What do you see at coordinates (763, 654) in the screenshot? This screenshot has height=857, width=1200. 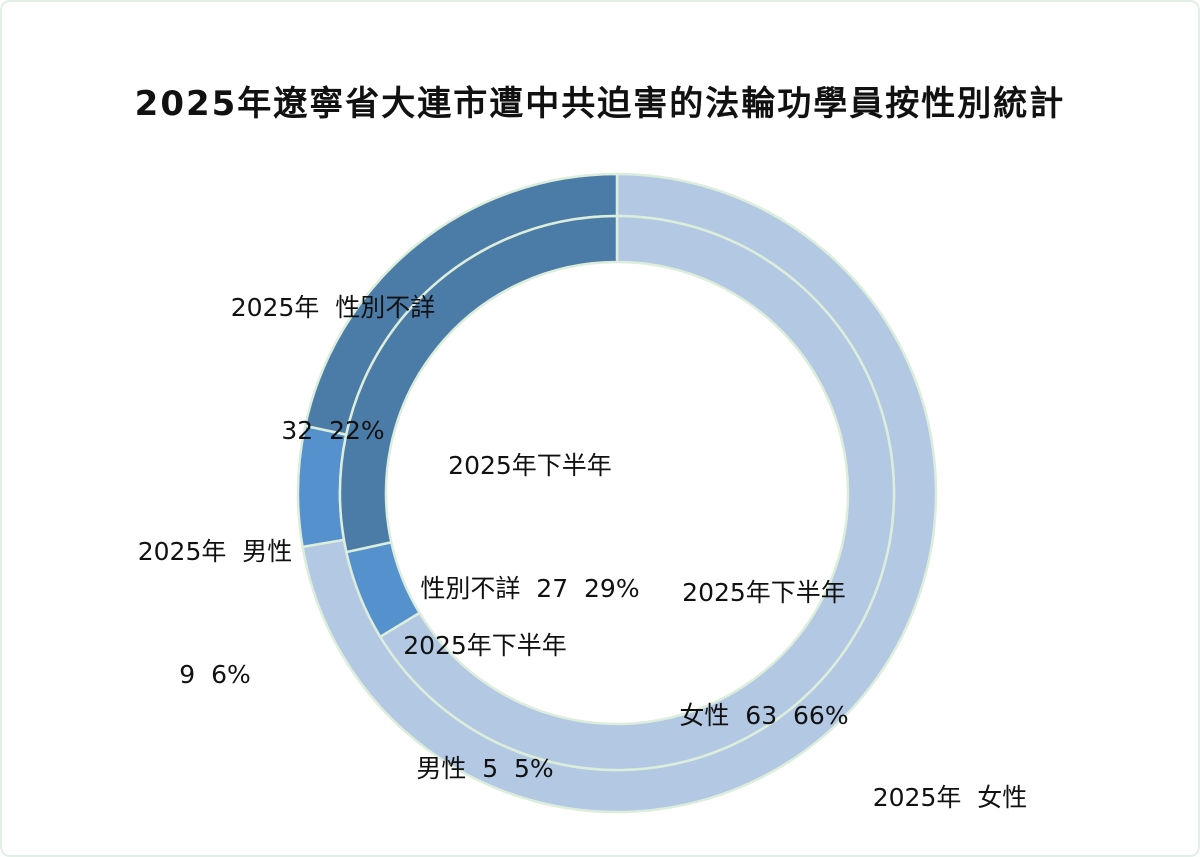 I see `label-inner-female: 2025年下半年 女性 63 66%` at bounding box center [763, 654].